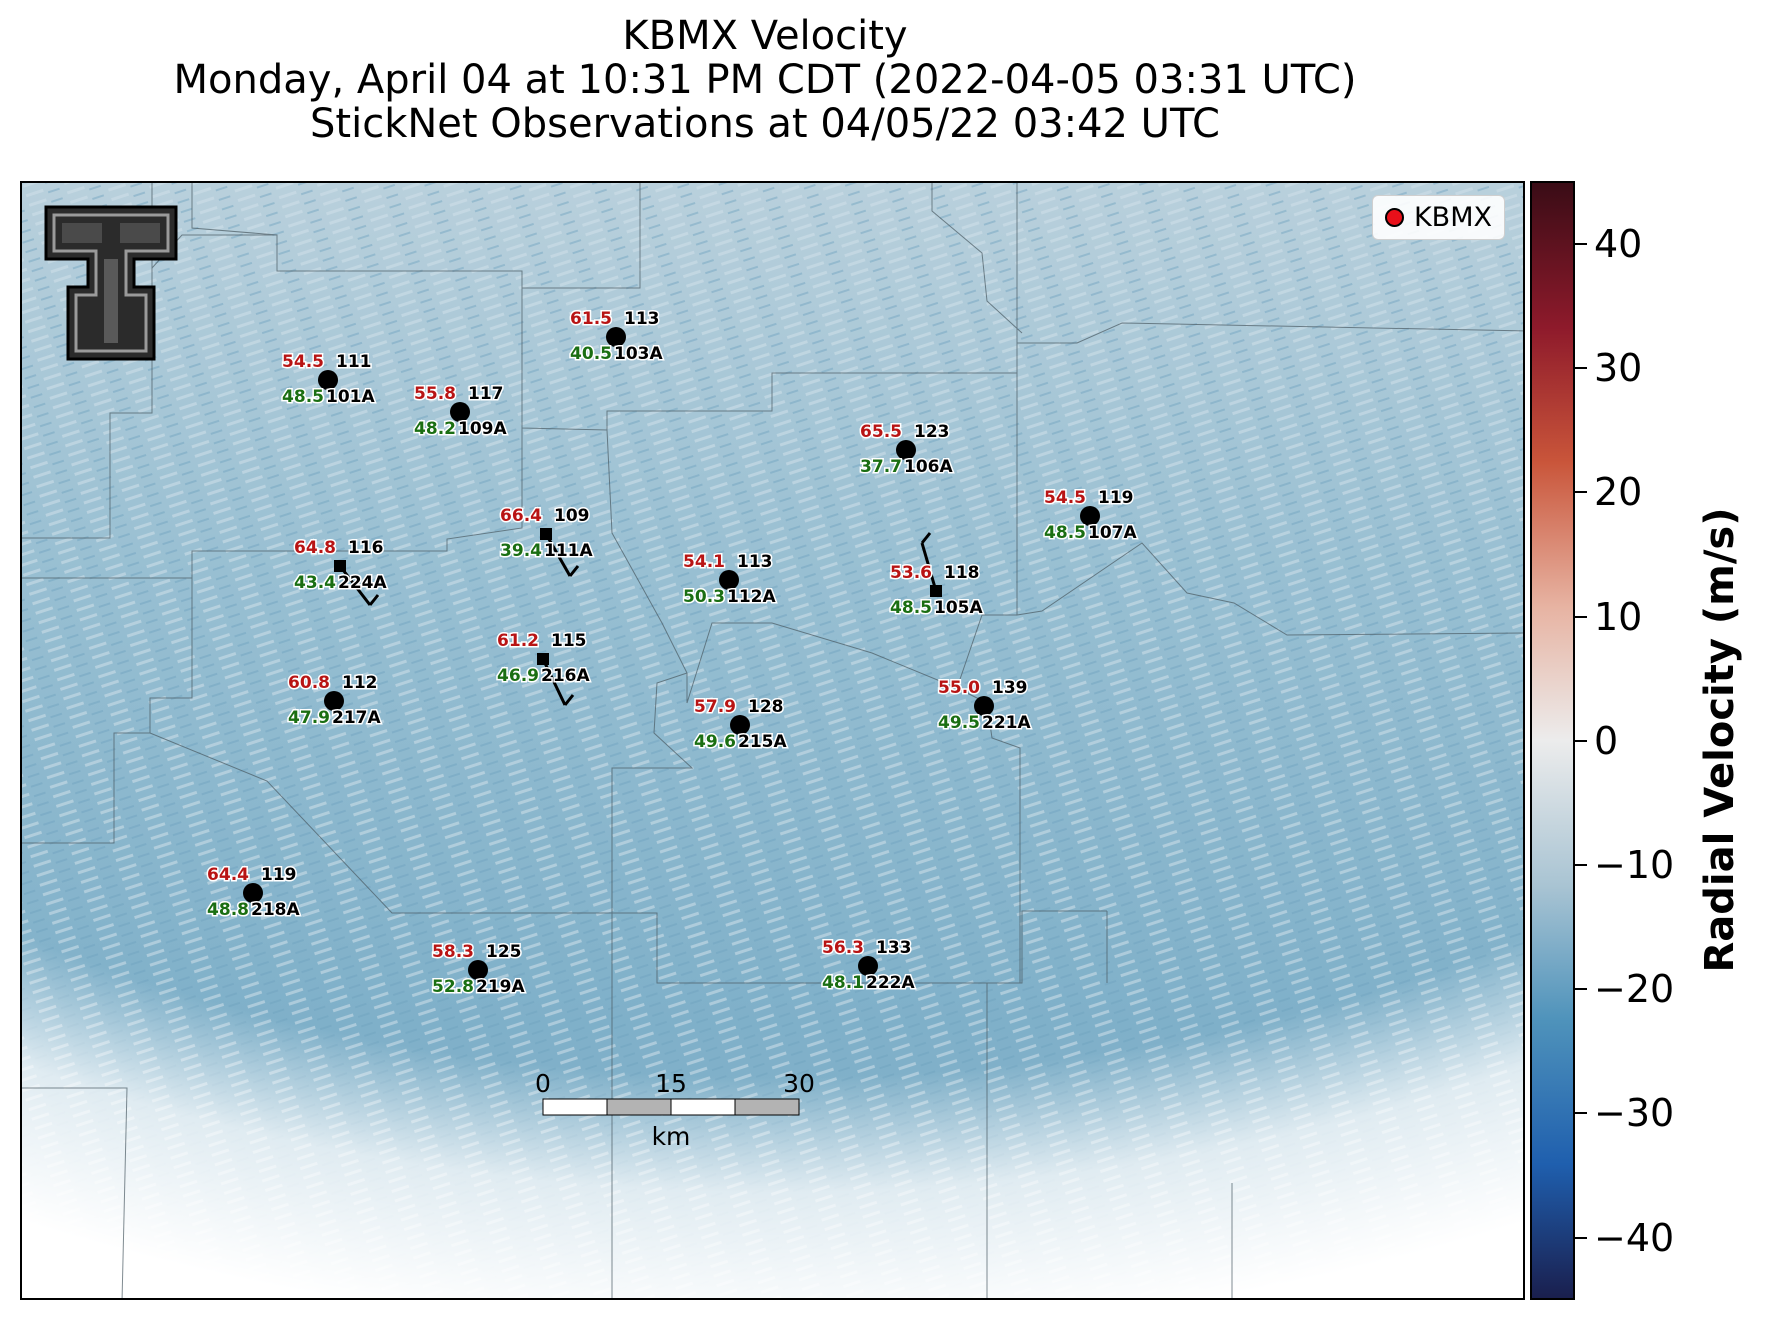 The width and height of the screenshot is (1773, 1317). Describe the element at coordinates (675, 1110) in the screenshot. I see `map-scale-bar: 0 15 30 km` at that location.